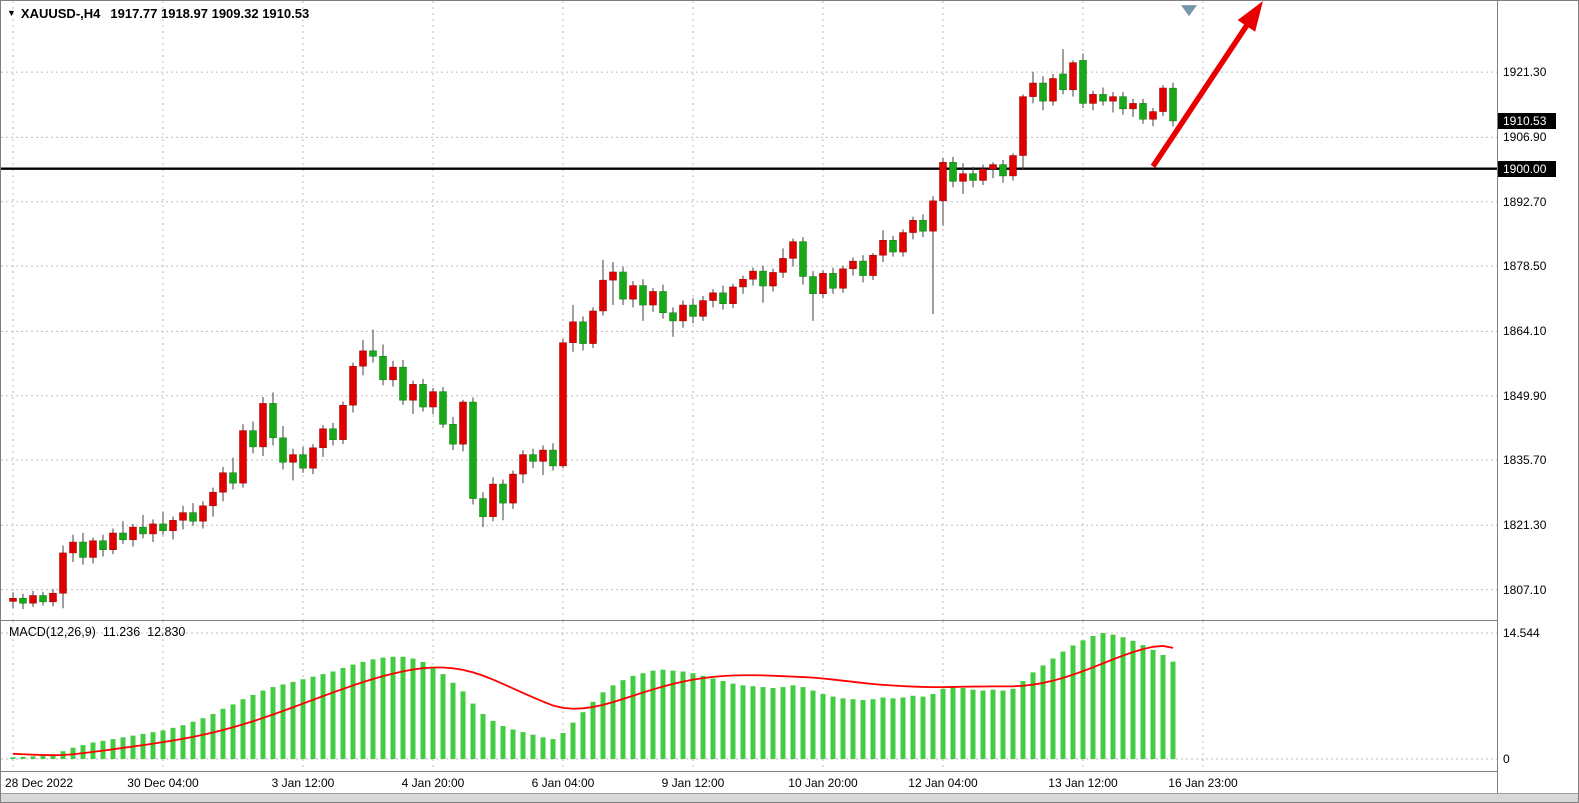  I want to click on price-tick-label: 1864.10, so click(1525, 331).